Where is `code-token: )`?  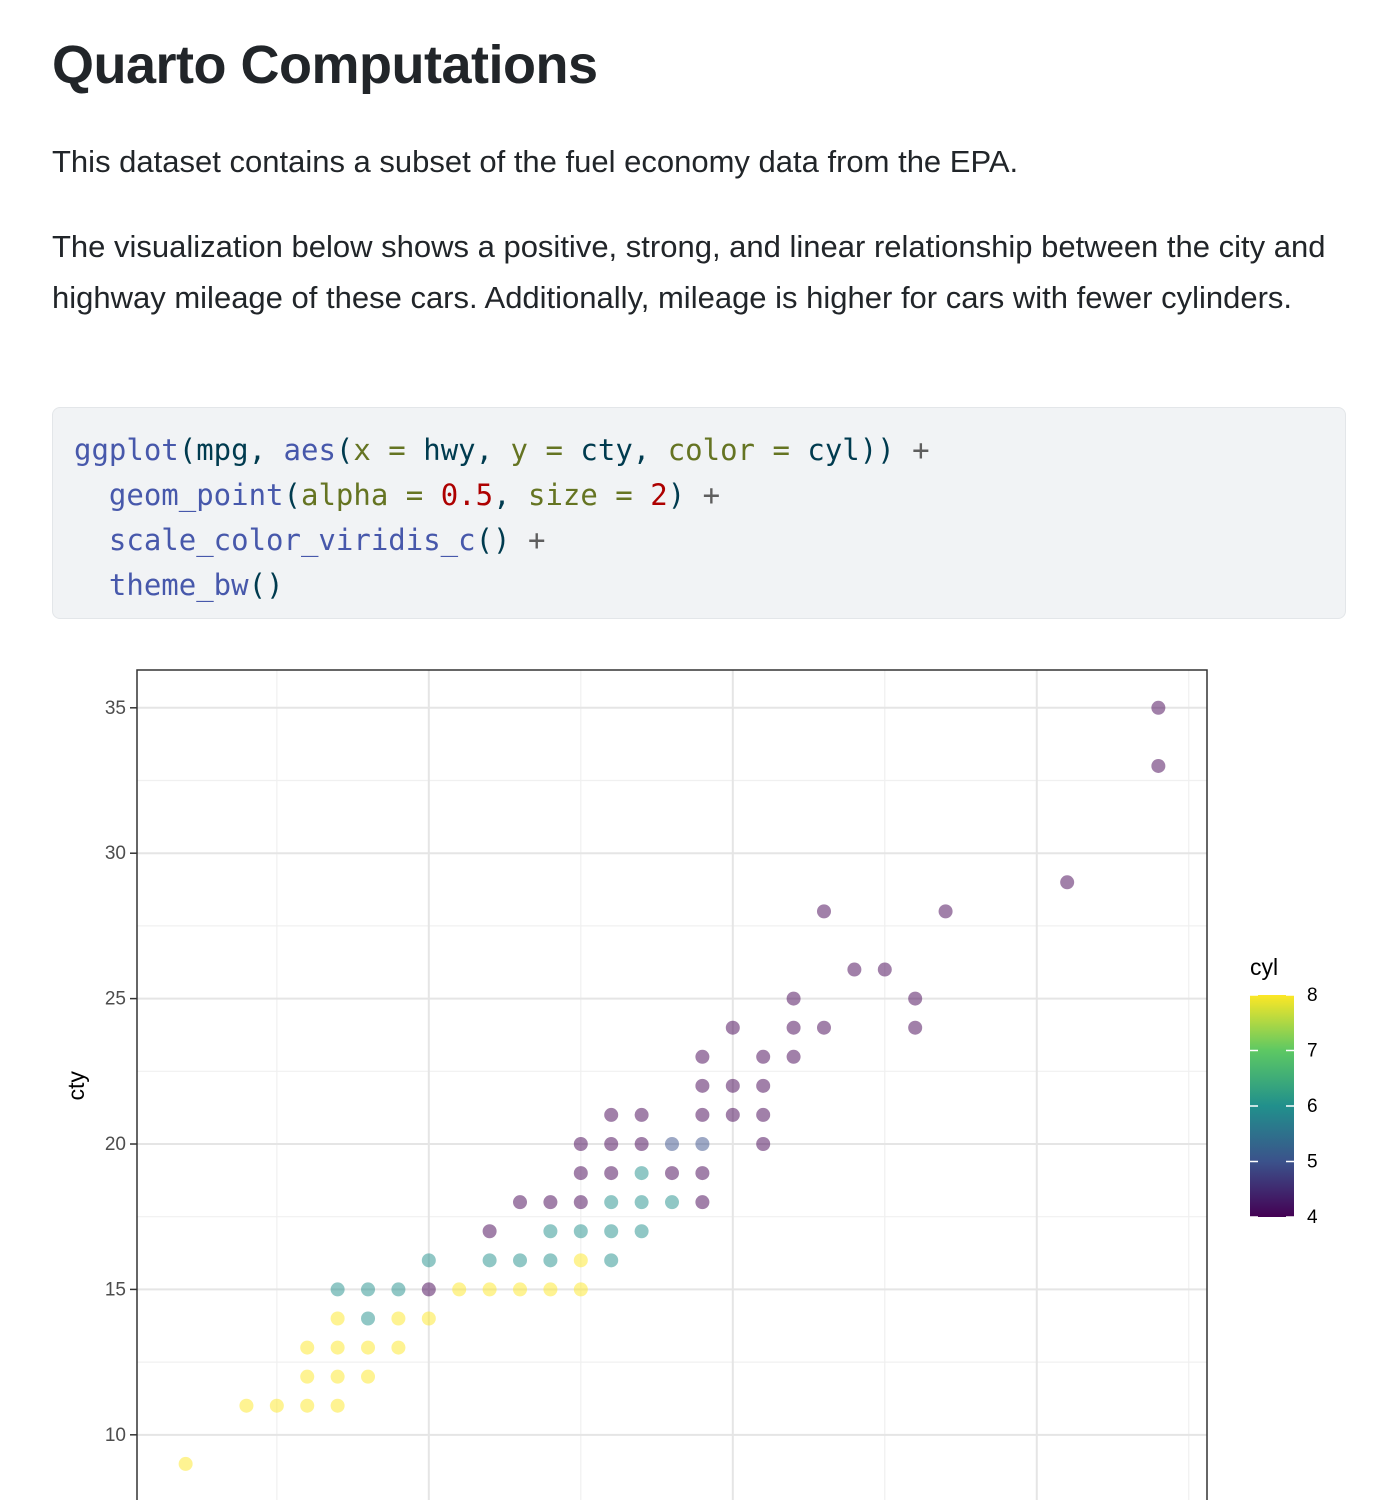
code-token: ) is located at coordinates (685, 495).